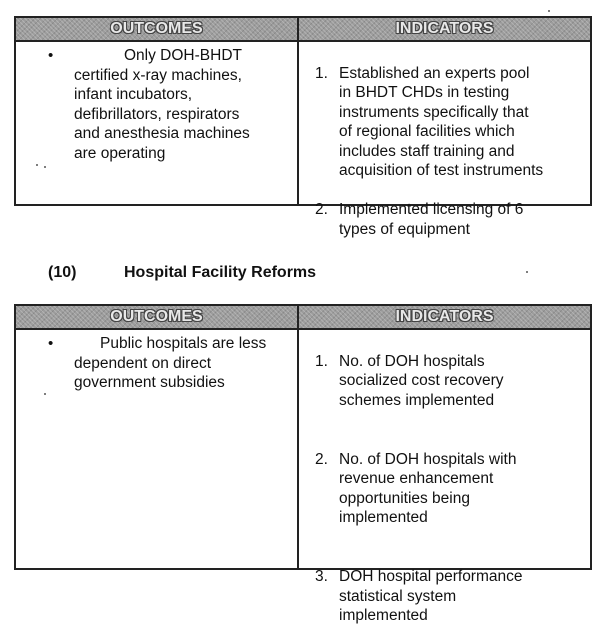 The image size is (604, 626). Describe the element at coordinates (220, 272) in the screenshot. I see `section-title: Hospital Facility Reforms` at that location.